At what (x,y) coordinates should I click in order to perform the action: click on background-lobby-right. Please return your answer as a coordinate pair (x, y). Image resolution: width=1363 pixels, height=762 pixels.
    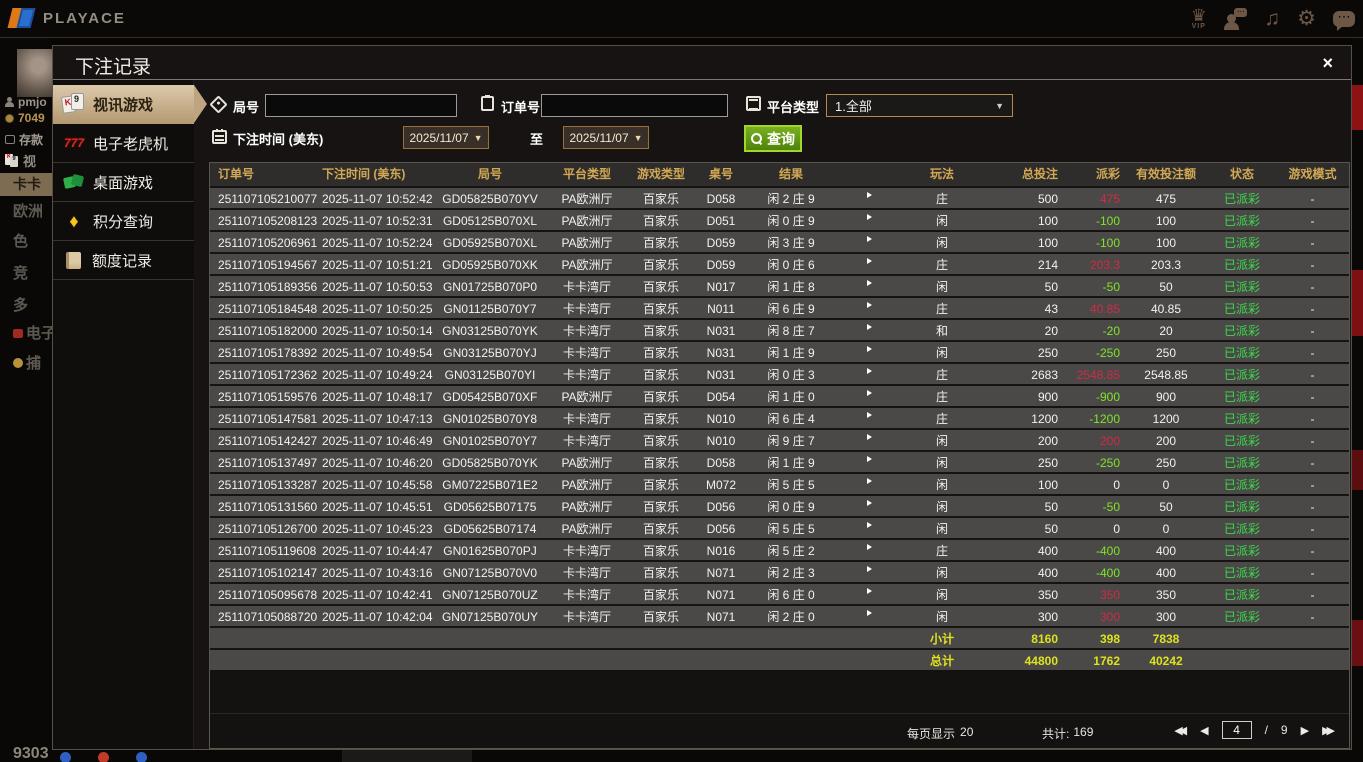
    Looking at the image, I should click on (1357, 400).